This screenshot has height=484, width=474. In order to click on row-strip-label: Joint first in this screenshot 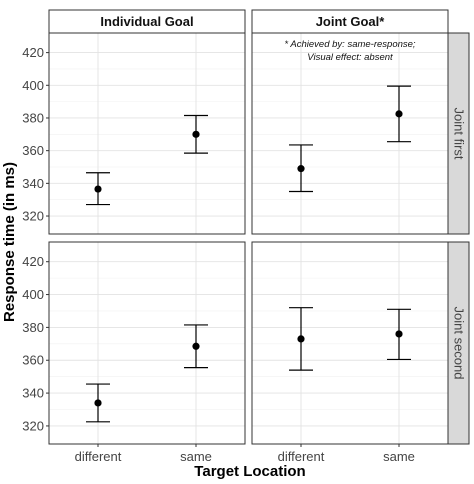, I will do `click(459, 133)`.